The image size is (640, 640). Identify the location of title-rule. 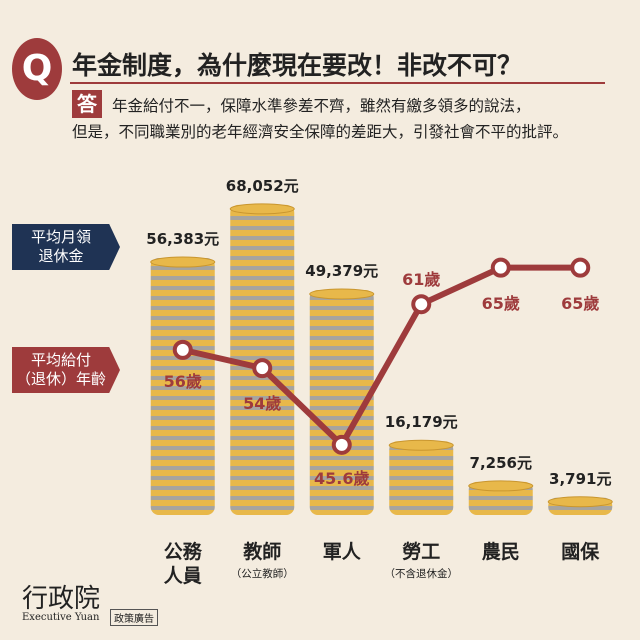
(337, 83).